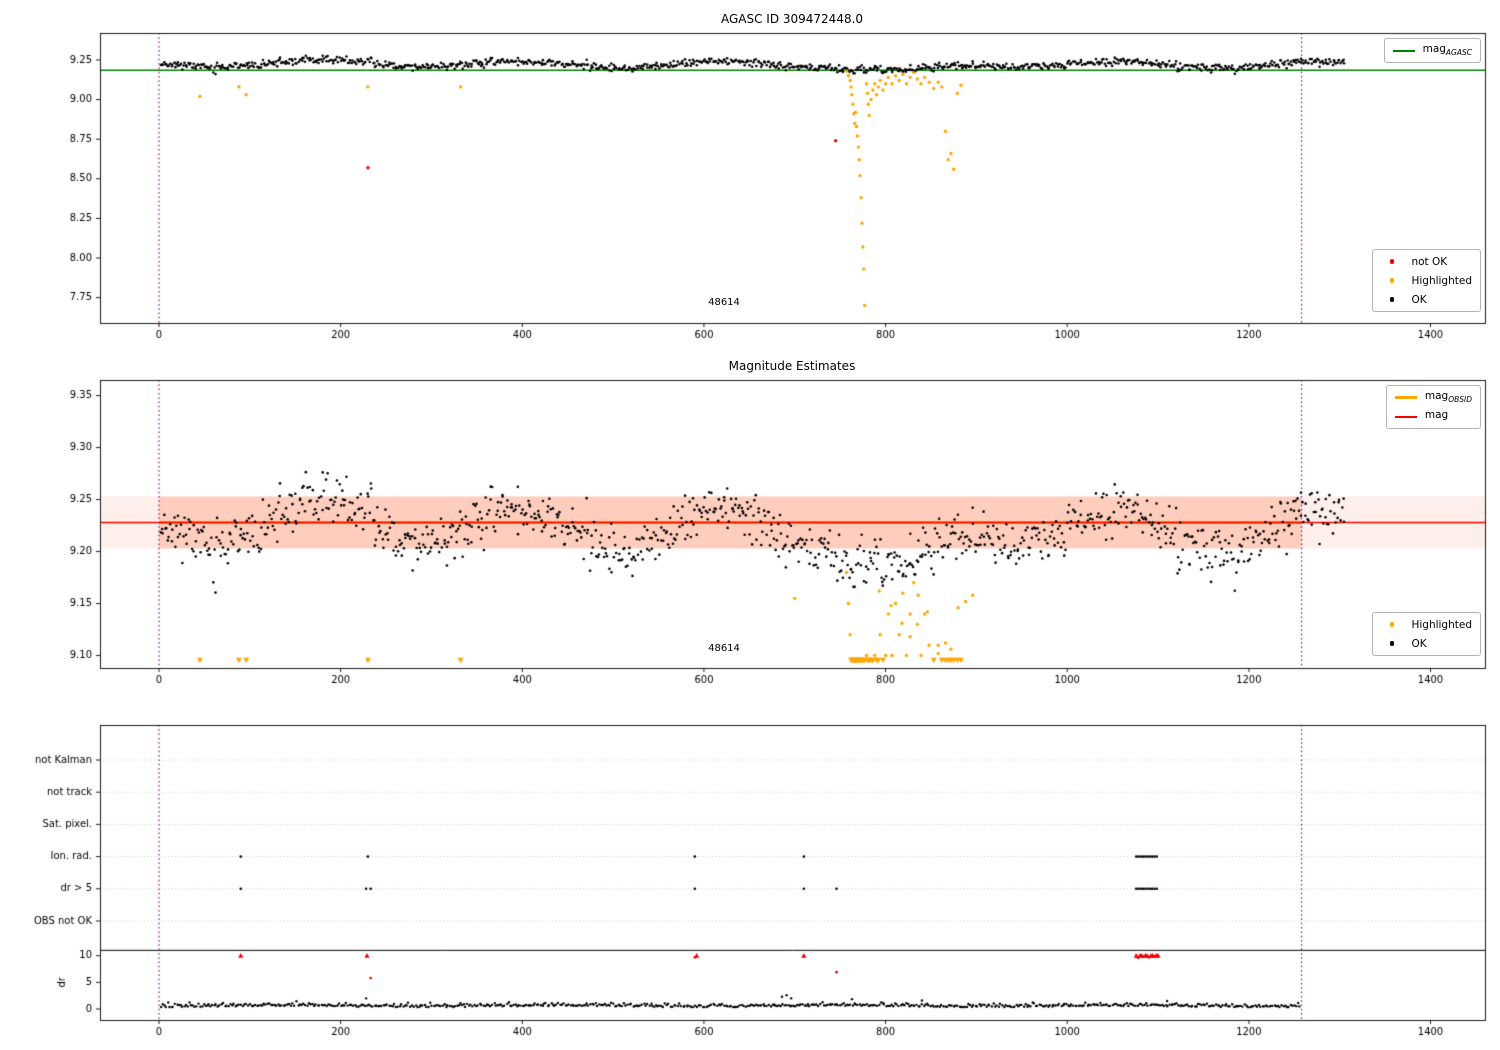  What do you see at coordinates (792, 19) in the screenshot?
I see `top-plot-title: AGASC ID 309472448.0` at bounding box center [792, 19].